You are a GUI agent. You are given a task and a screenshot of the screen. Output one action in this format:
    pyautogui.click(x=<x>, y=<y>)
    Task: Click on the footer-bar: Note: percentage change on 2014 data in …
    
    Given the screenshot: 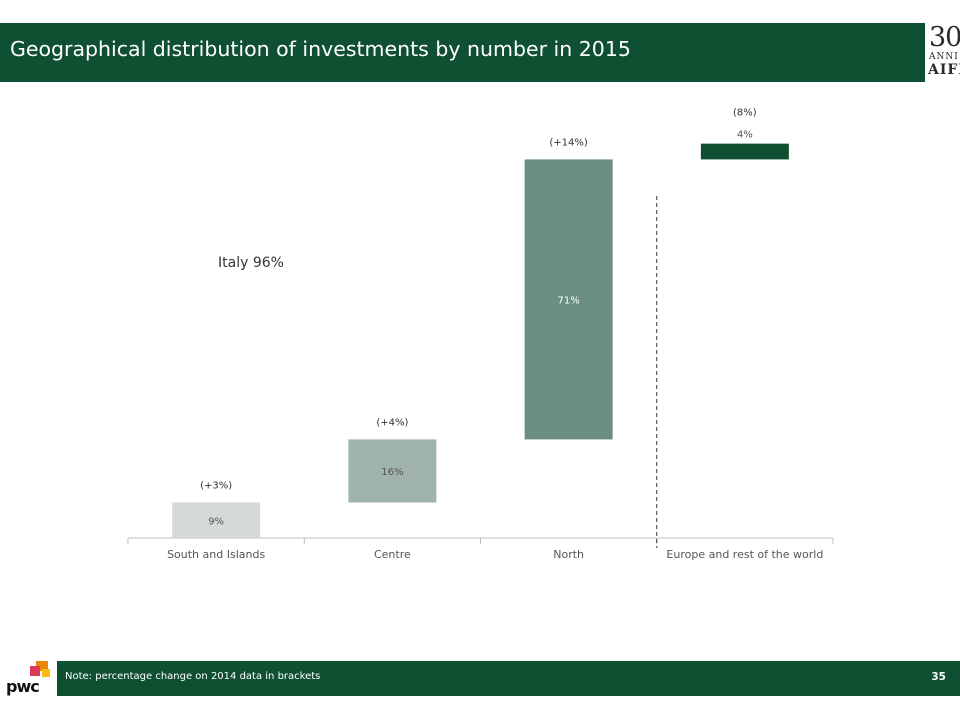 What is the action you would take?
    pyautogui.click(x=508, y=678)
    